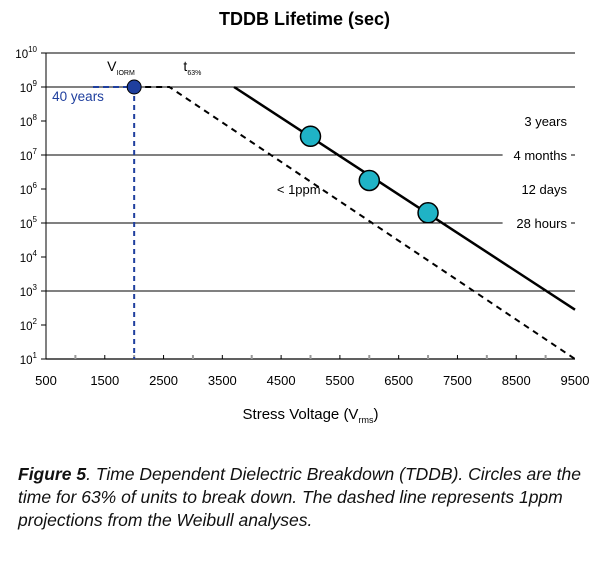  I want to click on y-tick-label: 10³, so click(29, 291).